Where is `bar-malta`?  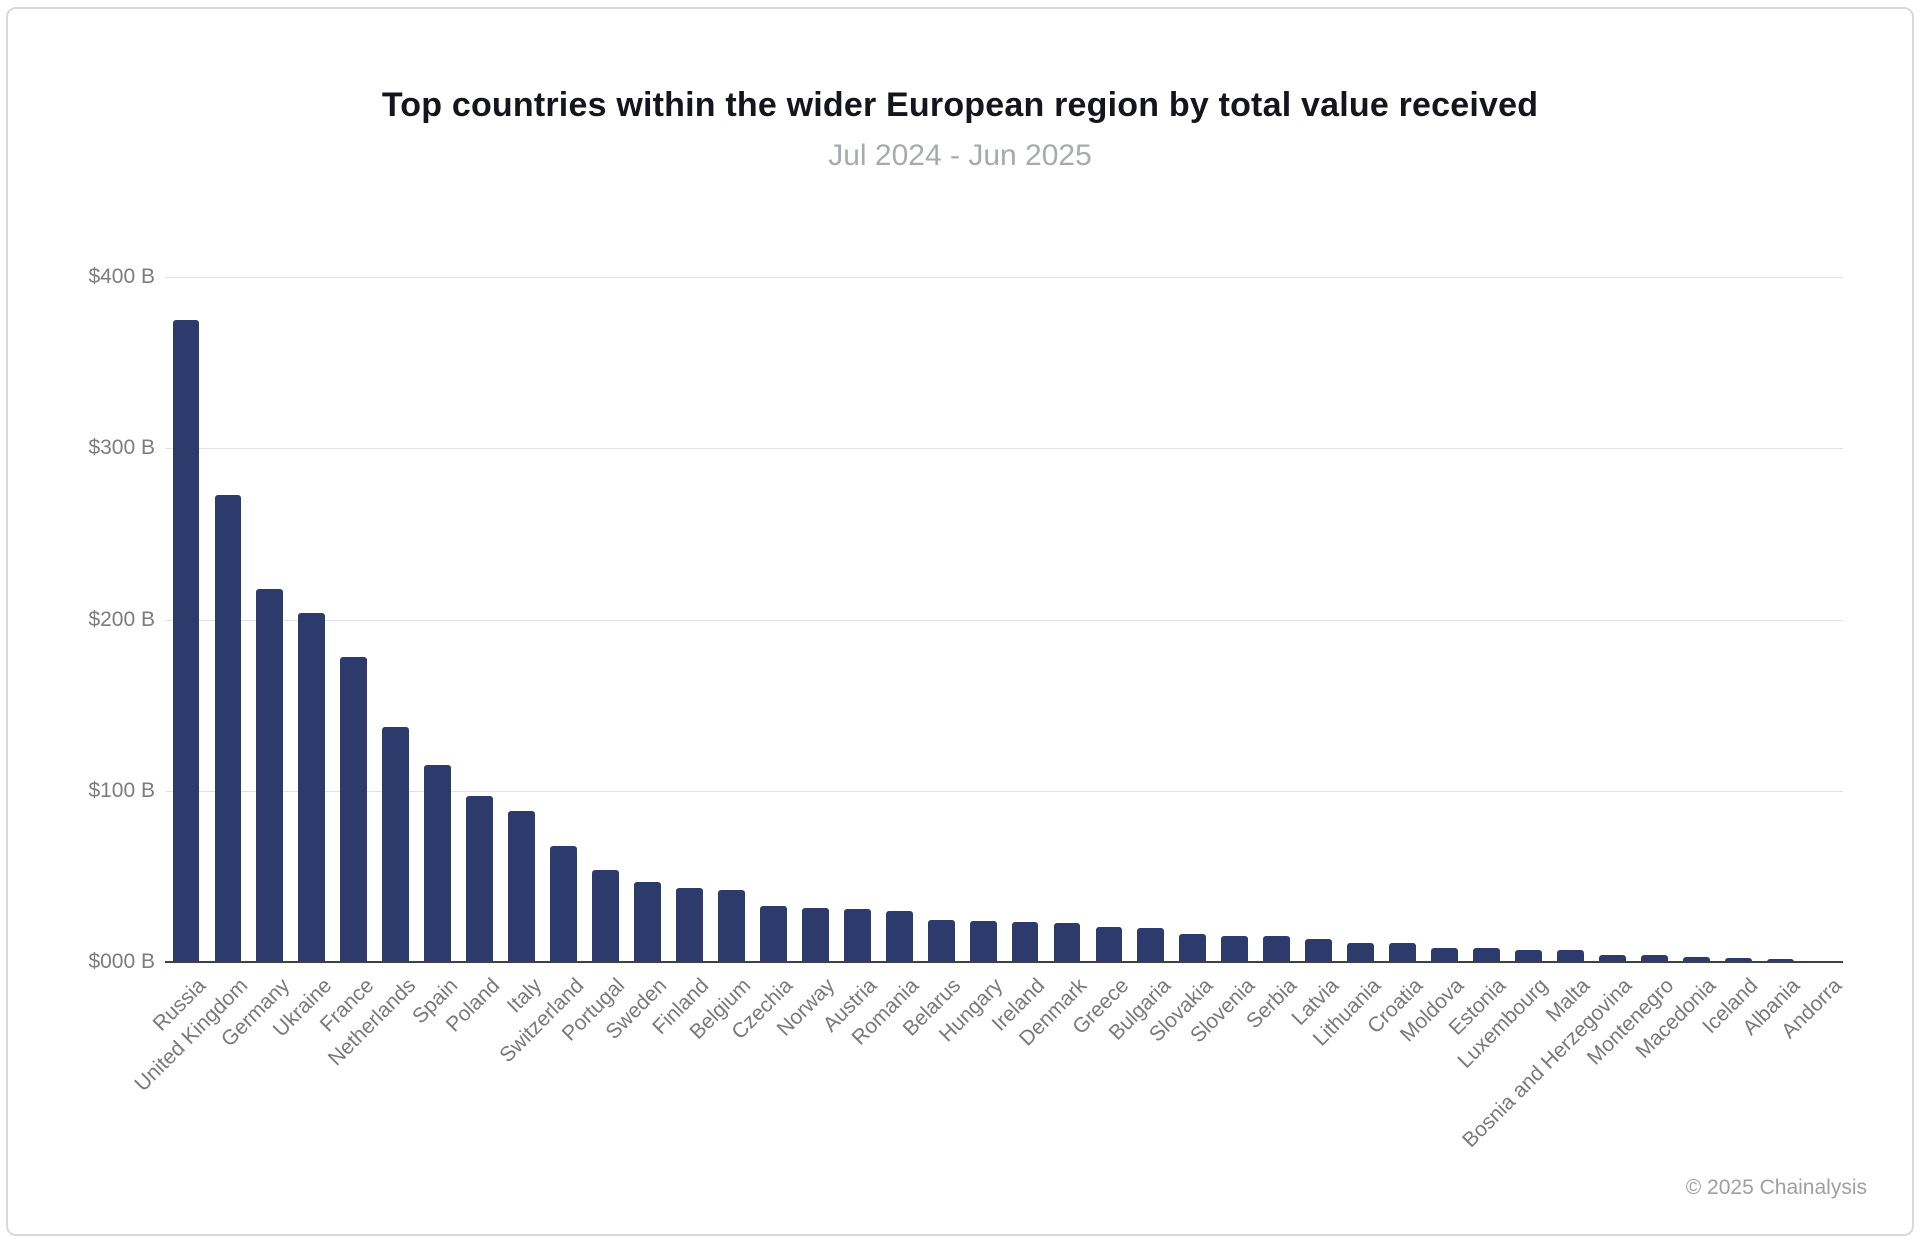 bar-malta is located at coordinates (1570, 956).